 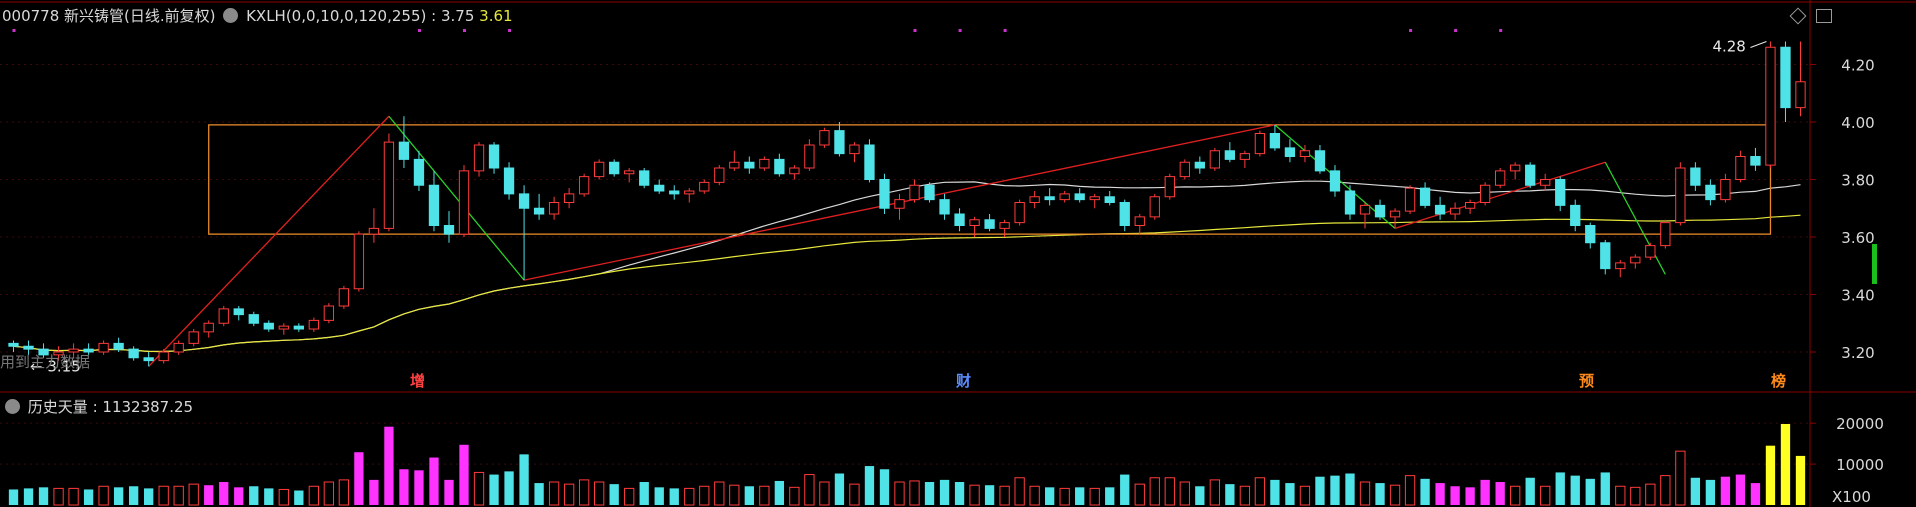 What do you see at coordinates (148, 407) in the screenshot?
I see `volume-value: 1132387.25` at bounding box center [148, 407].